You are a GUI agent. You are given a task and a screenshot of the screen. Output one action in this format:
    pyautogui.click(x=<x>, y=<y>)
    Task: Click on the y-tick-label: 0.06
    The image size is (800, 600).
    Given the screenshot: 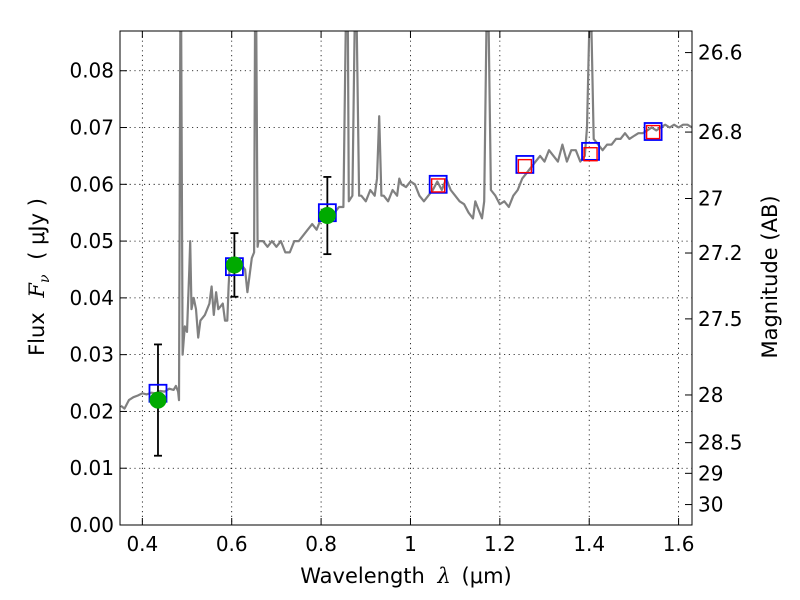 What is the action you would take?
    pyautogui.click(x=91, y=184)
    